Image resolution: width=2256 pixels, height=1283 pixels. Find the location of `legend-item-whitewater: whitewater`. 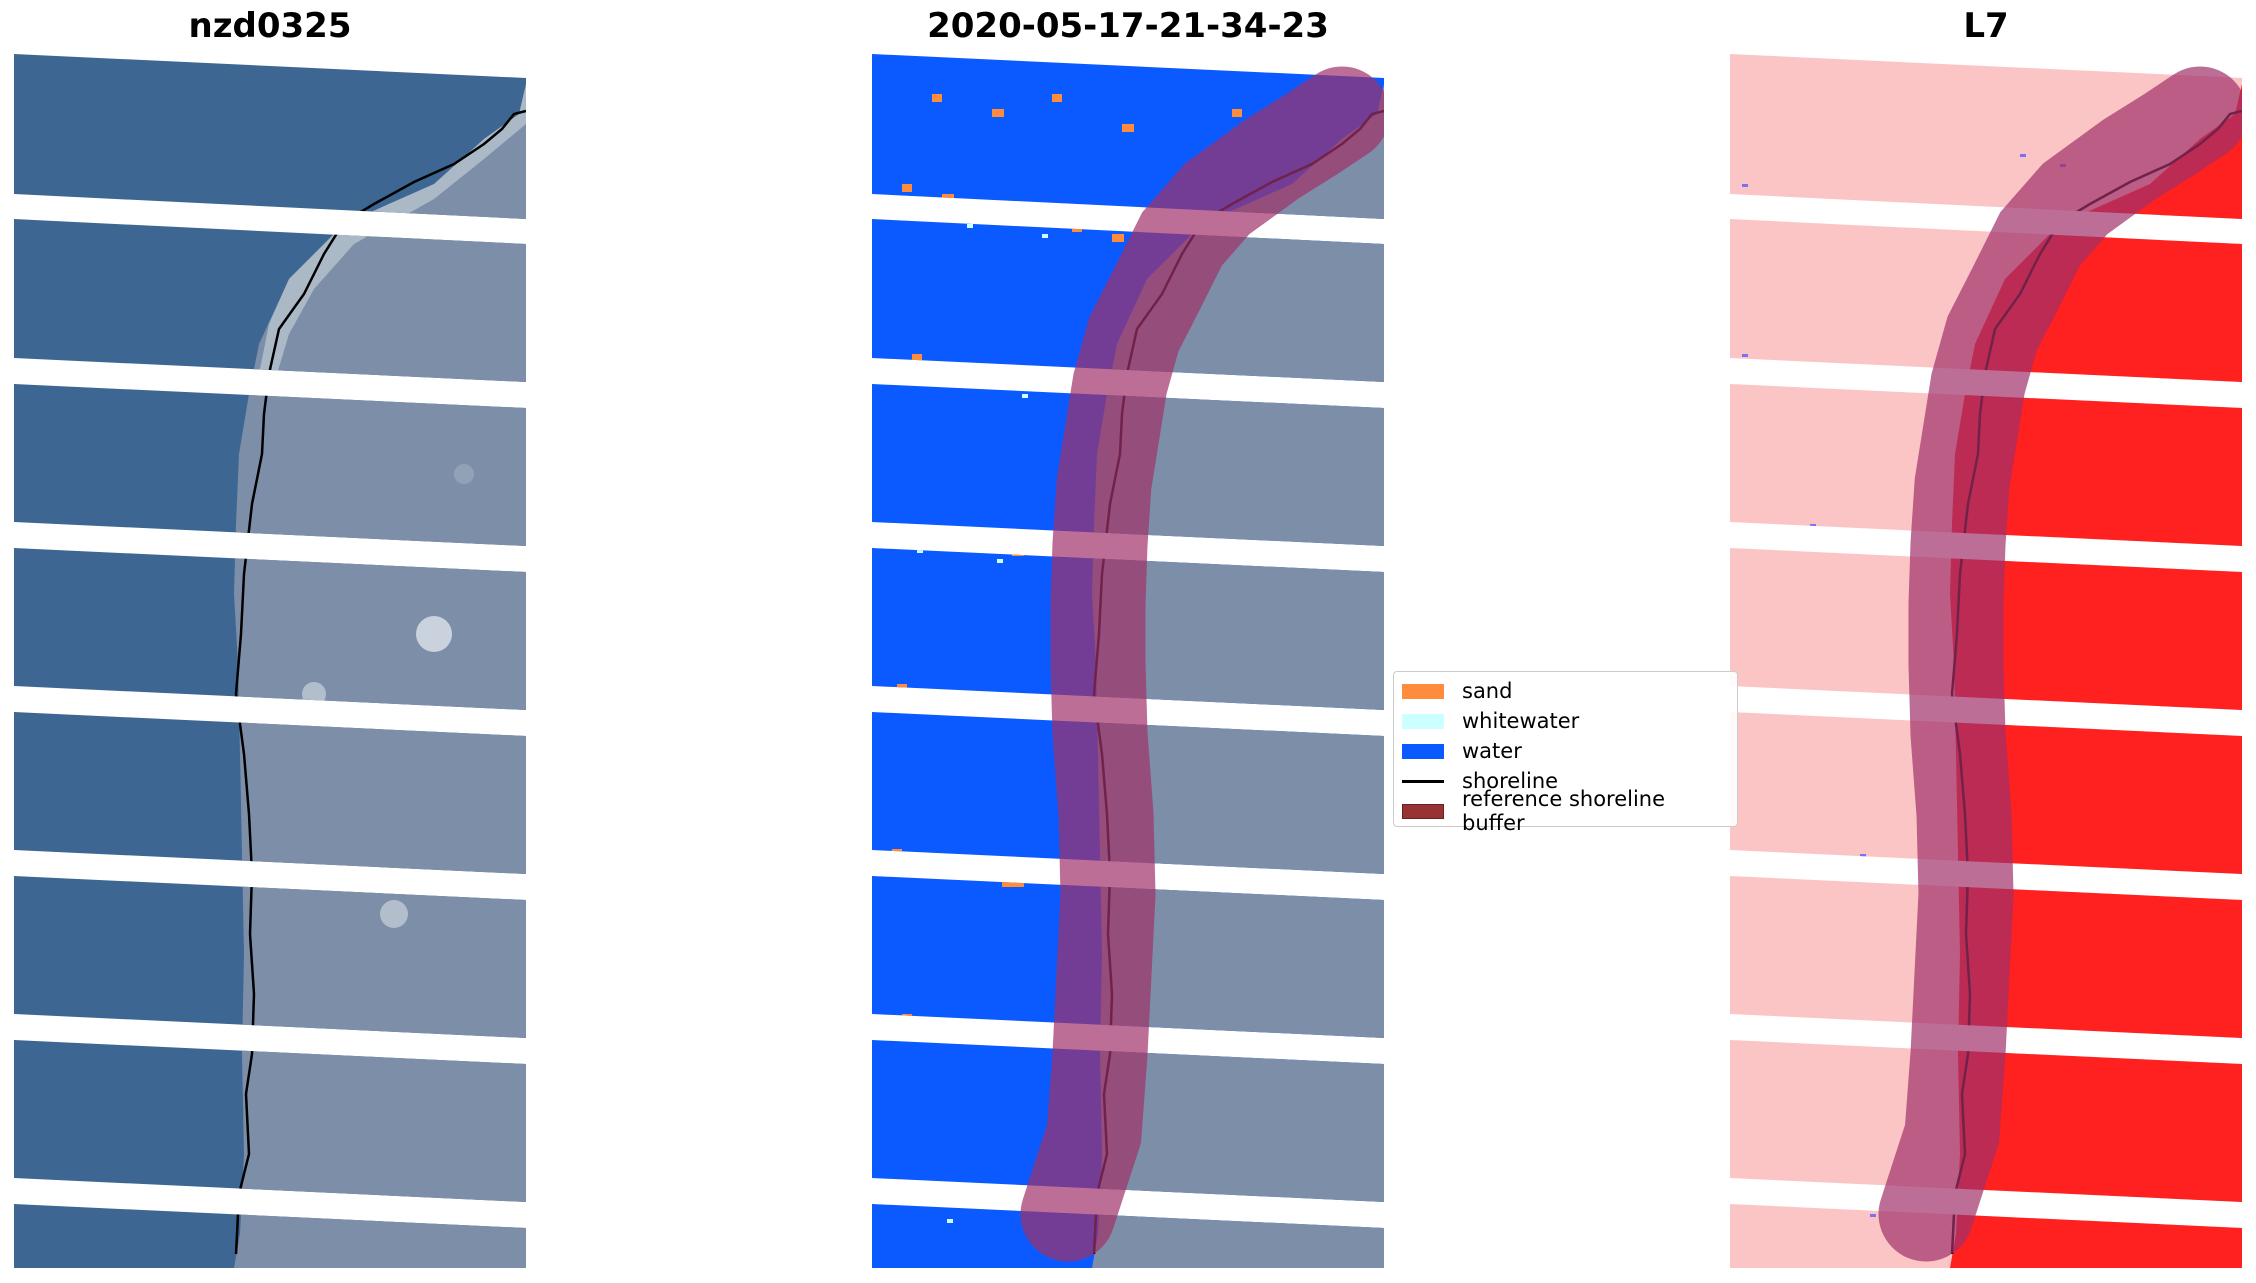

legend-item-whitewater: whitewater is located at coordinates (1565, 721).